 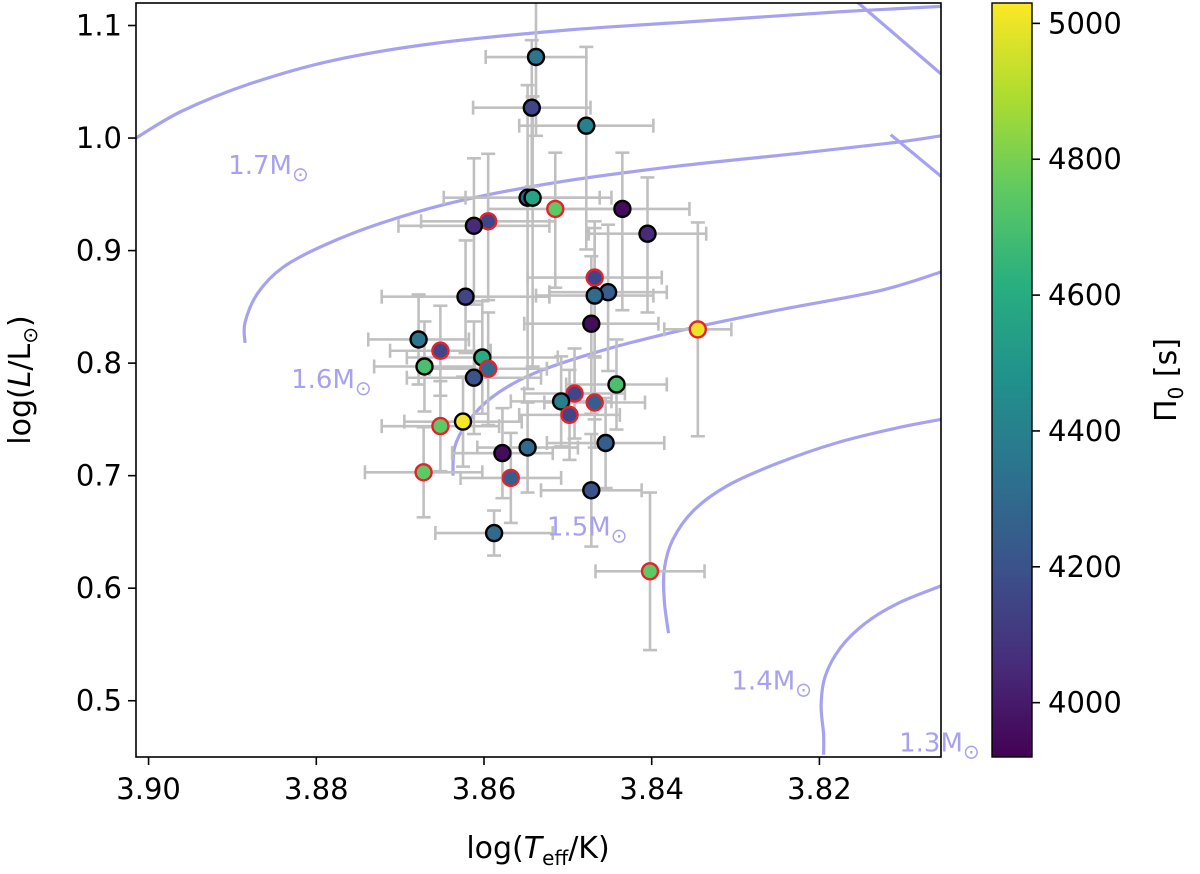 What do you see at coordinates (587, 529) in the screenshot?
I see `track-label-2: 1.5M⊙` at bounding box center [587, 529].